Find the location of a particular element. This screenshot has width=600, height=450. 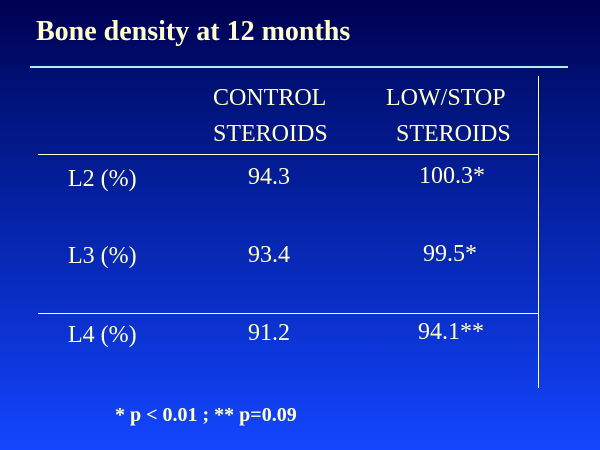

control-header-line-1: CONTROL is located at coordinates (270, 98).